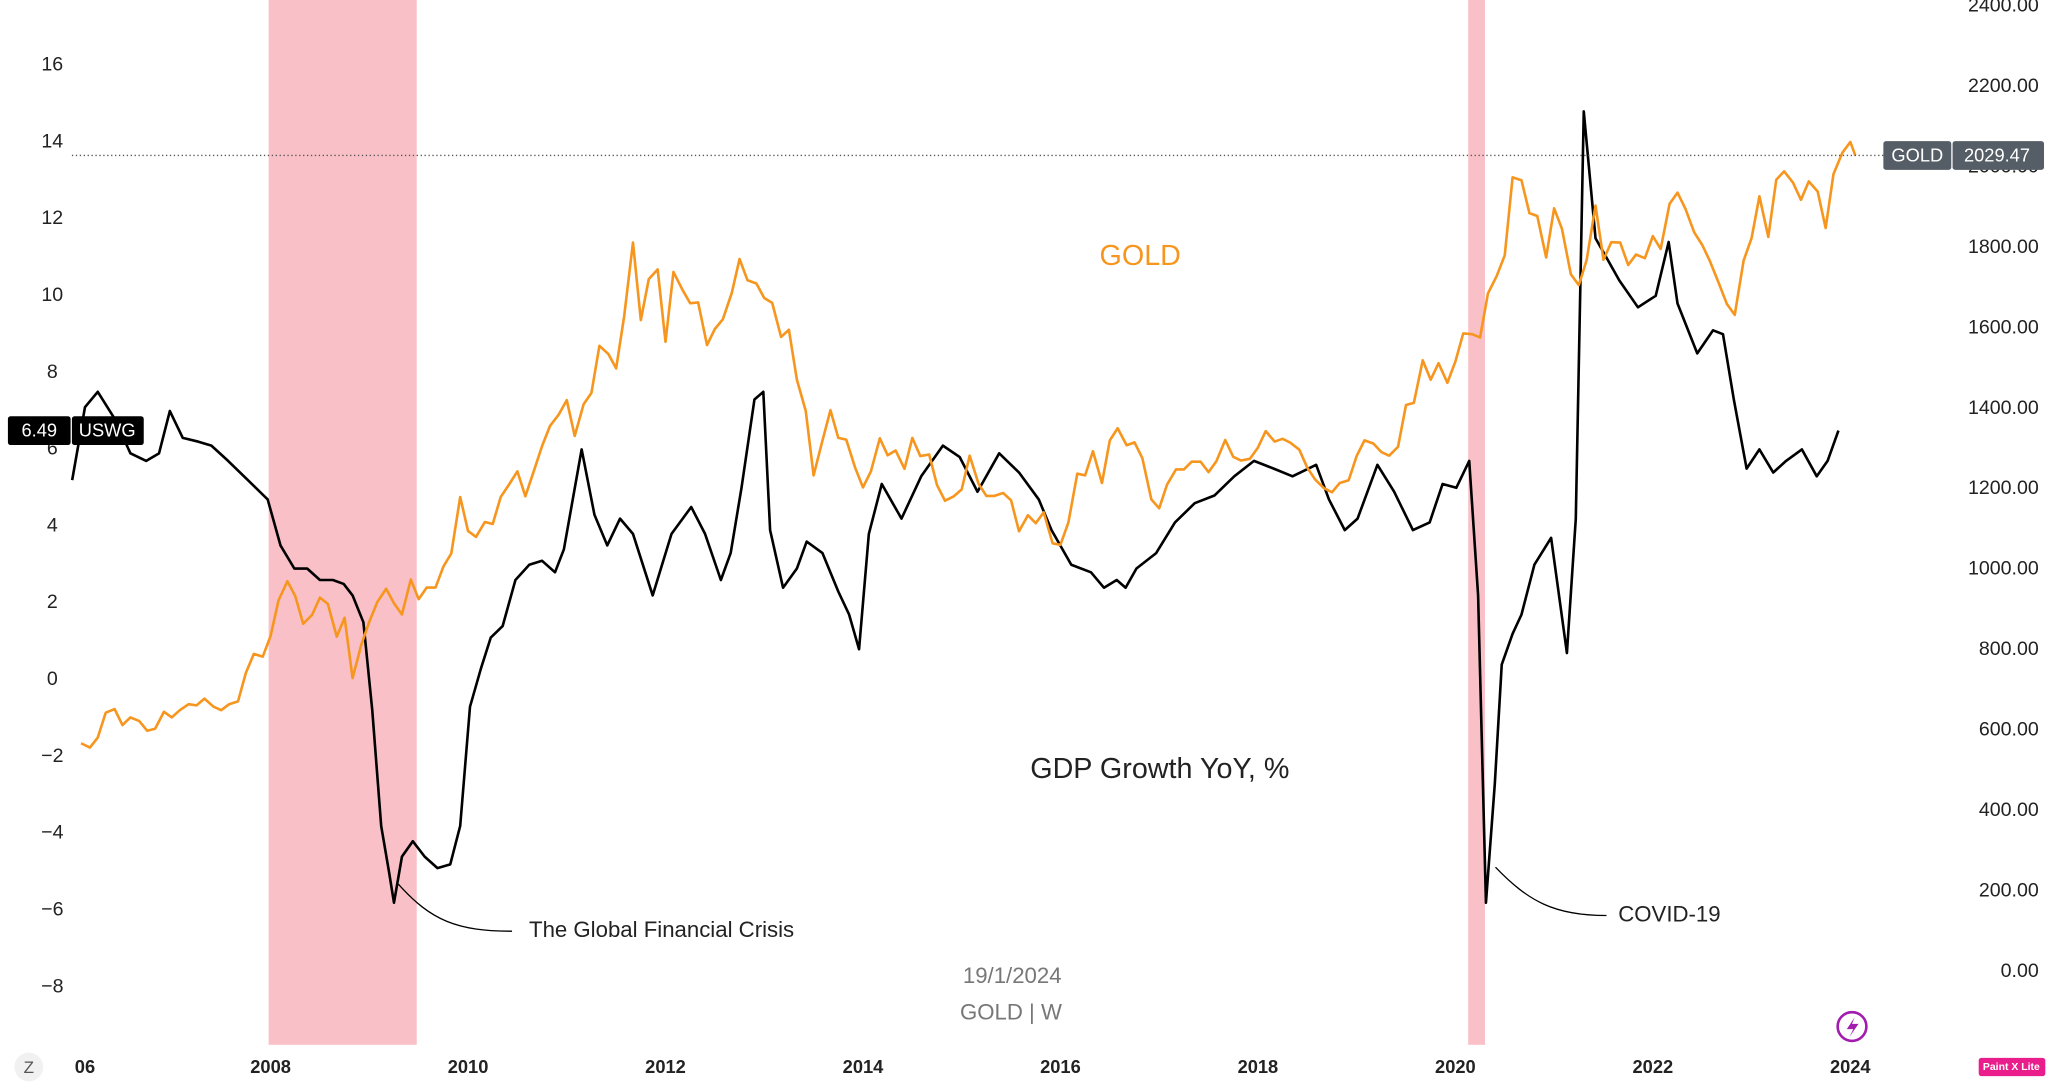 This screenshot has width=2048, height=1084. Describe the element at coordinates (85, 1066) in the screenshot. I see `x-tick-label: 06` at that location.